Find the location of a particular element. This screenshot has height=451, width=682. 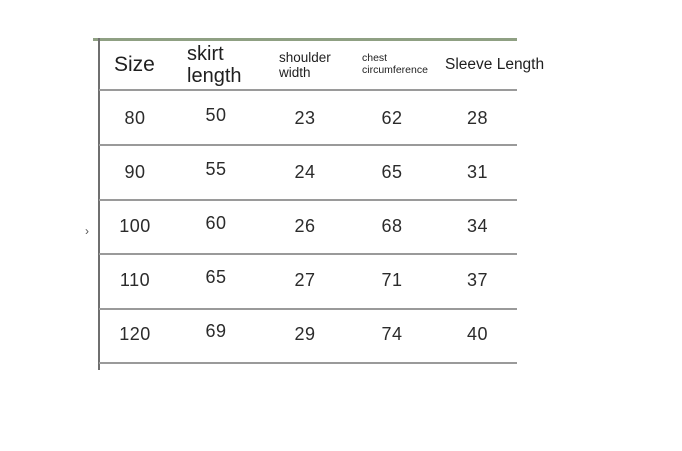

table-row-size-100: 100 60 26 68 34 is located at coordinates (309, 226).